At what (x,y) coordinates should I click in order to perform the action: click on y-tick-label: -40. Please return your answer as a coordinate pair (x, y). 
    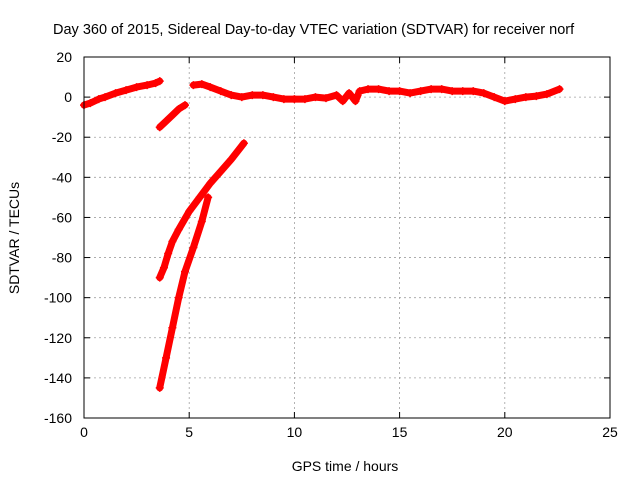
    Looking at the image, I should click on (62, 177).